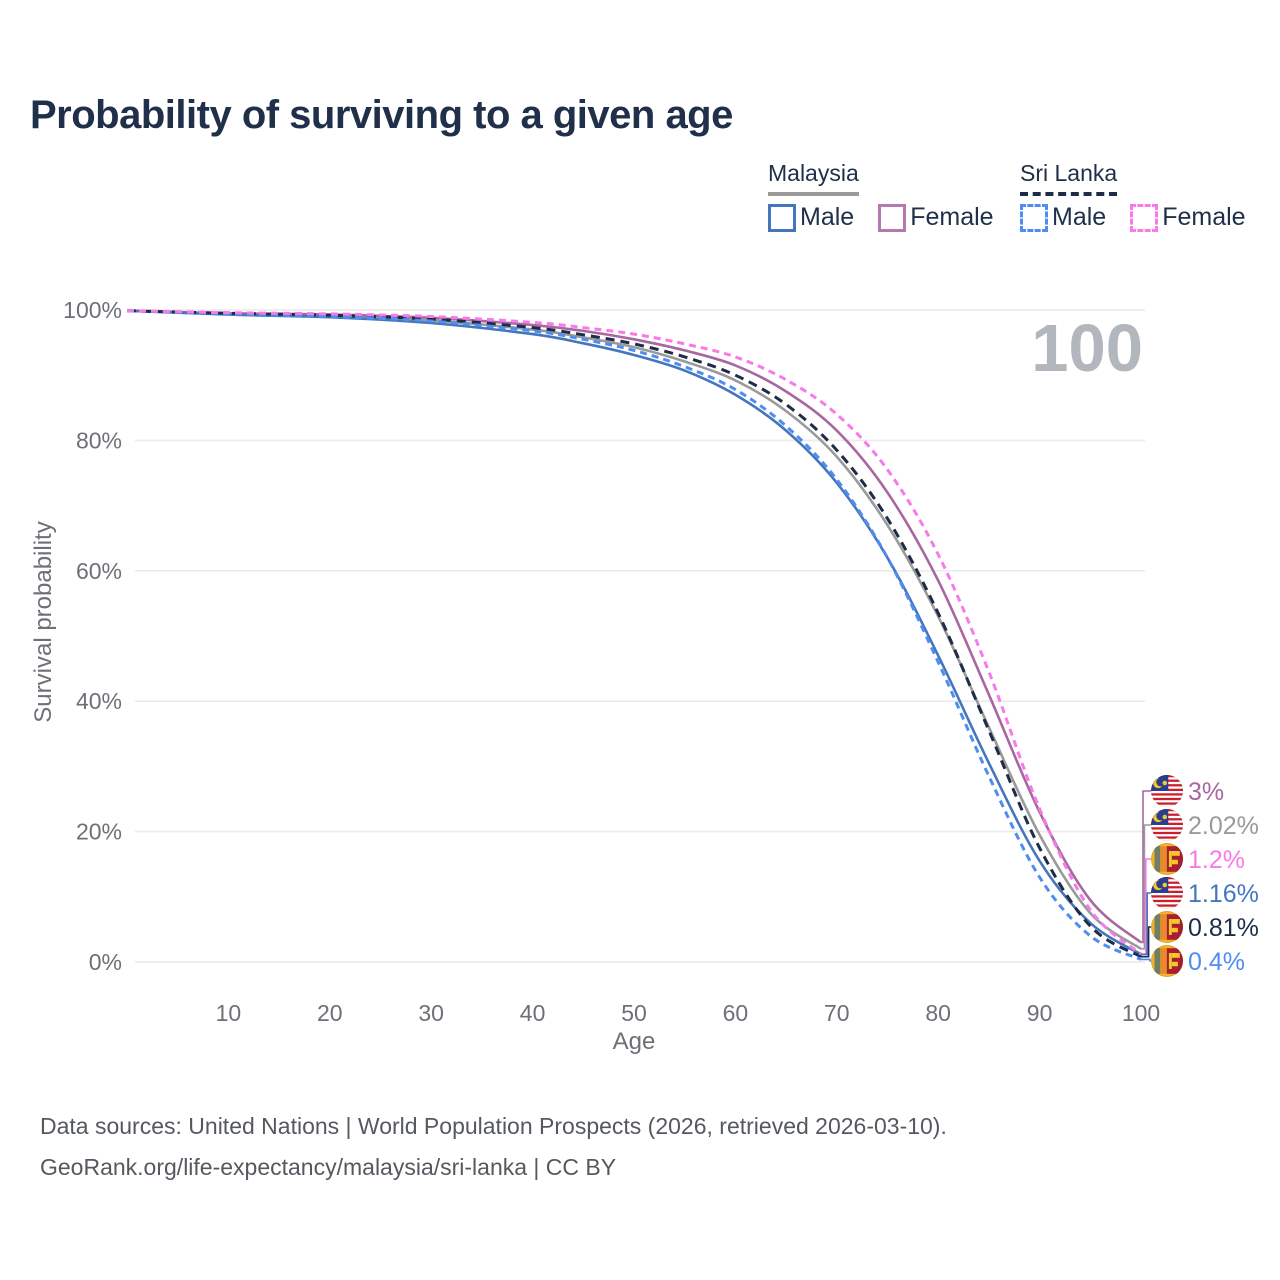 This screenshot has height=1280, width=1280. I want to click on legend-item-sri-lanka-female: Female, so click(1188, 217).